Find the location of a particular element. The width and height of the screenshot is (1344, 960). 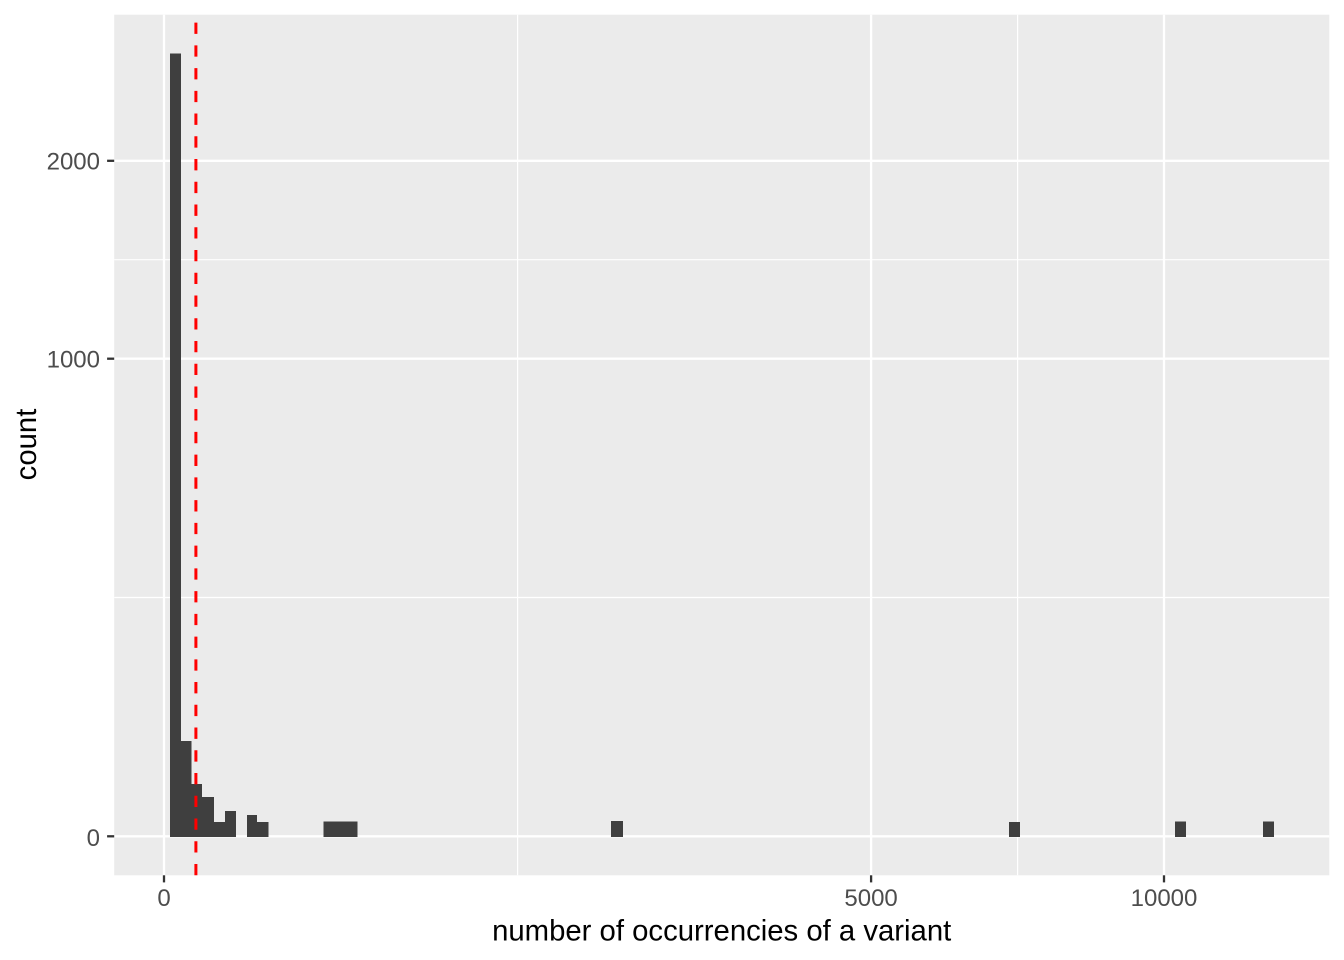

svg-text: 10000 is located at coordinates (1164, 898).